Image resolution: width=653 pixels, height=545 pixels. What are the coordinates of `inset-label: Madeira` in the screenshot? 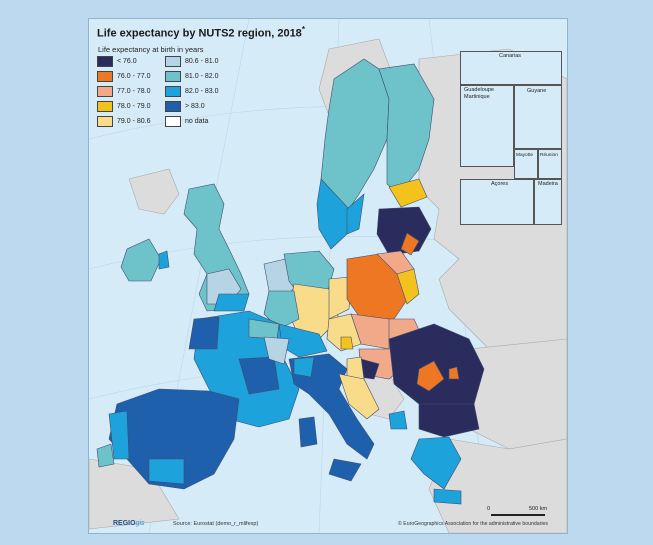 It's located at (548, 184).